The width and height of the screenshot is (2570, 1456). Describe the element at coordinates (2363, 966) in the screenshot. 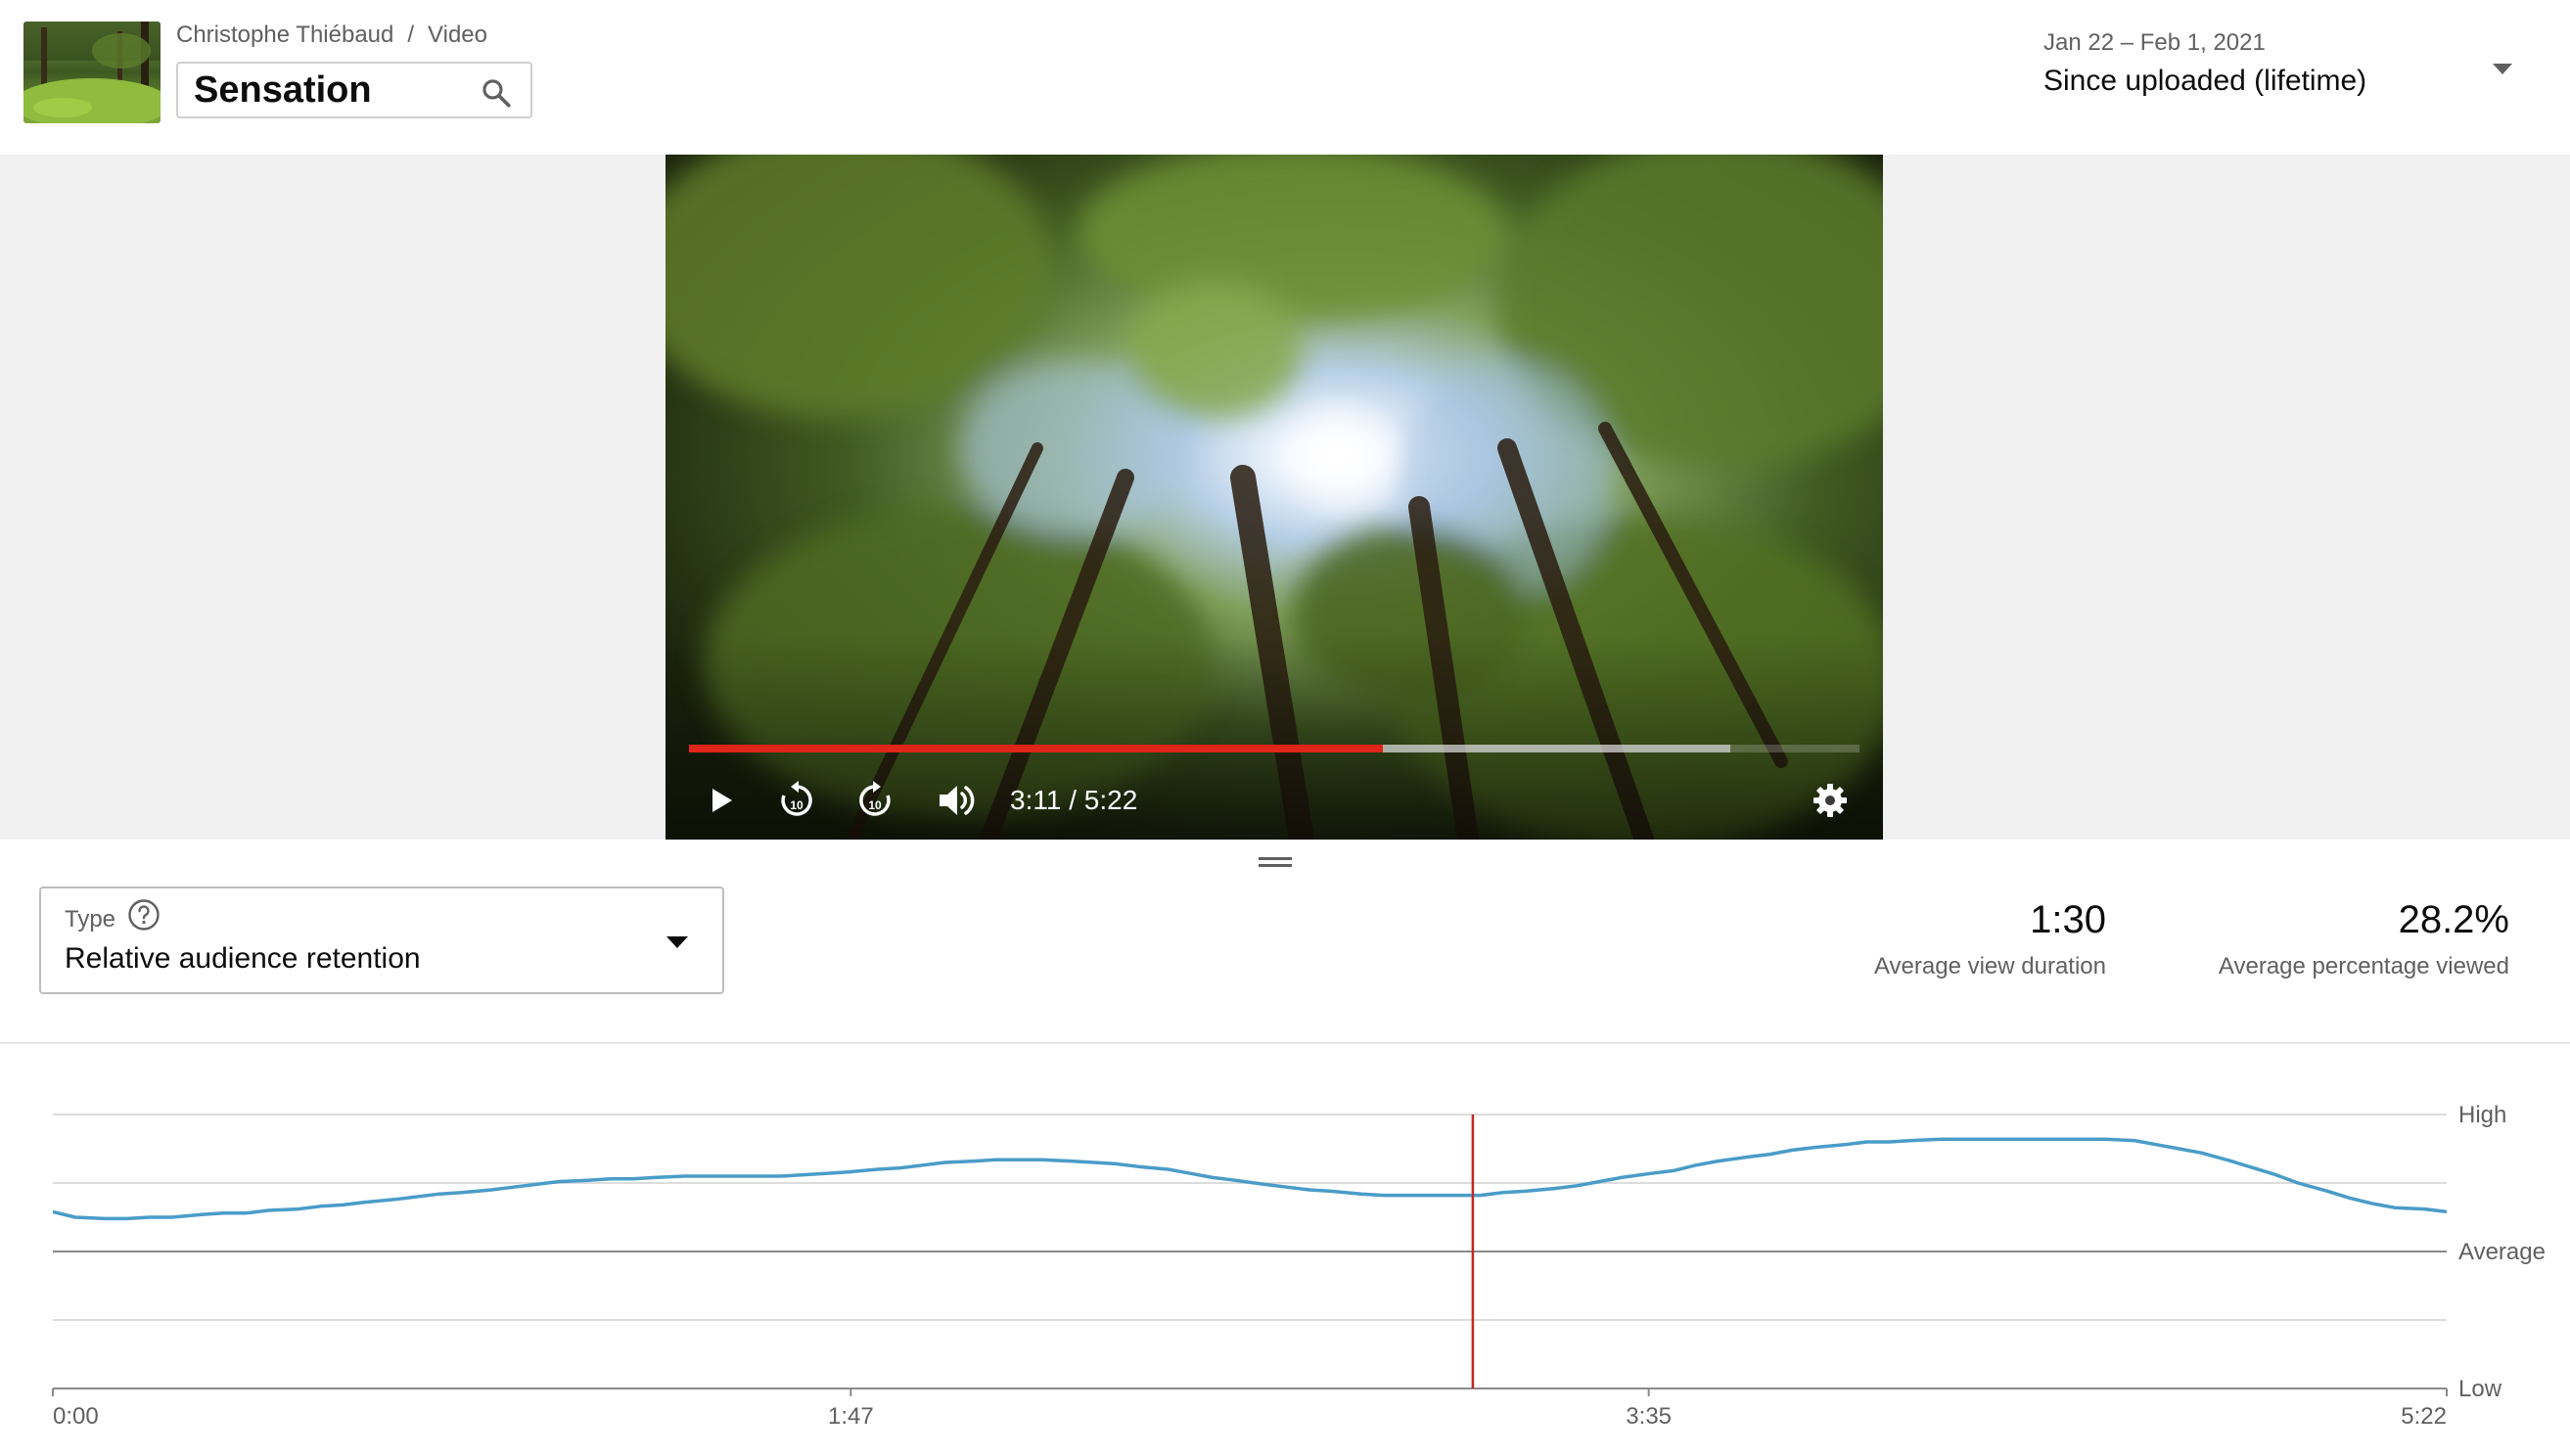

I see `metric-label: Average percentage viewed` at that location.